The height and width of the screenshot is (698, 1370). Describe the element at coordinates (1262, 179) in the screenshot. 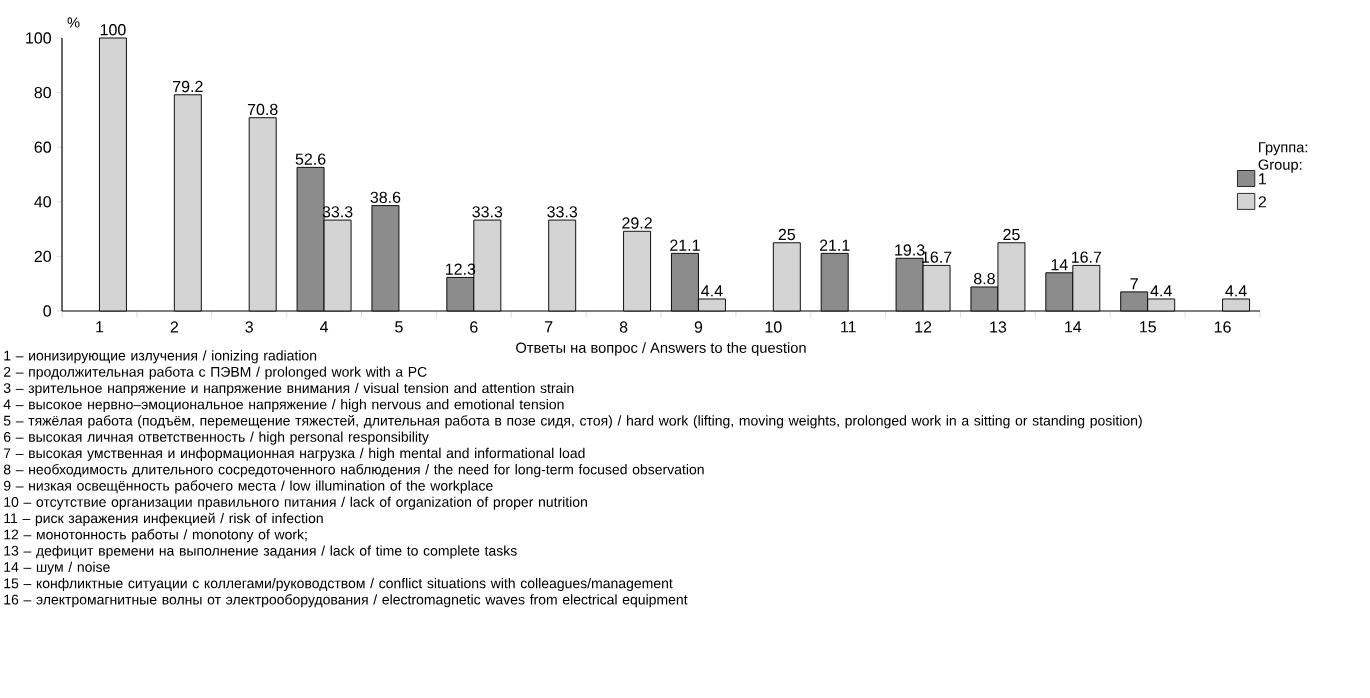

I see `legend-label: 1` at that location.